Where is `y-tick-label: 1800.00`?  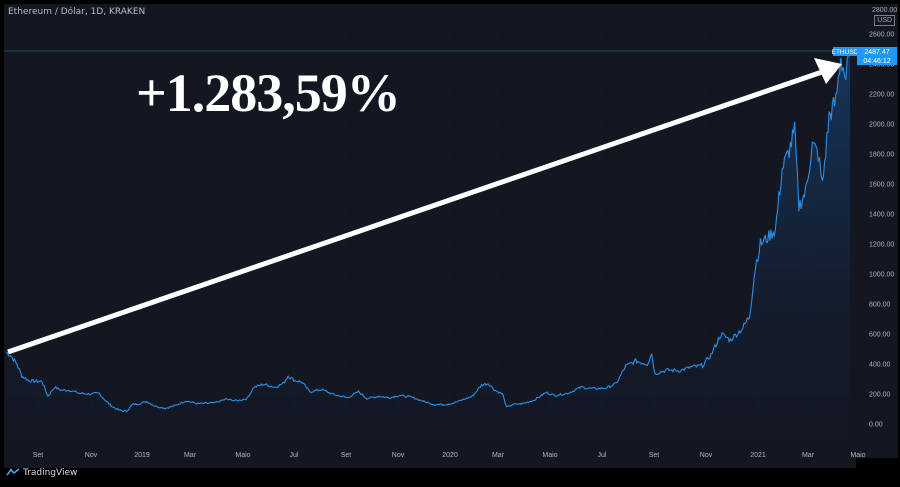
y-tick-label: 1800.00 is located at coordinates (881, 155).